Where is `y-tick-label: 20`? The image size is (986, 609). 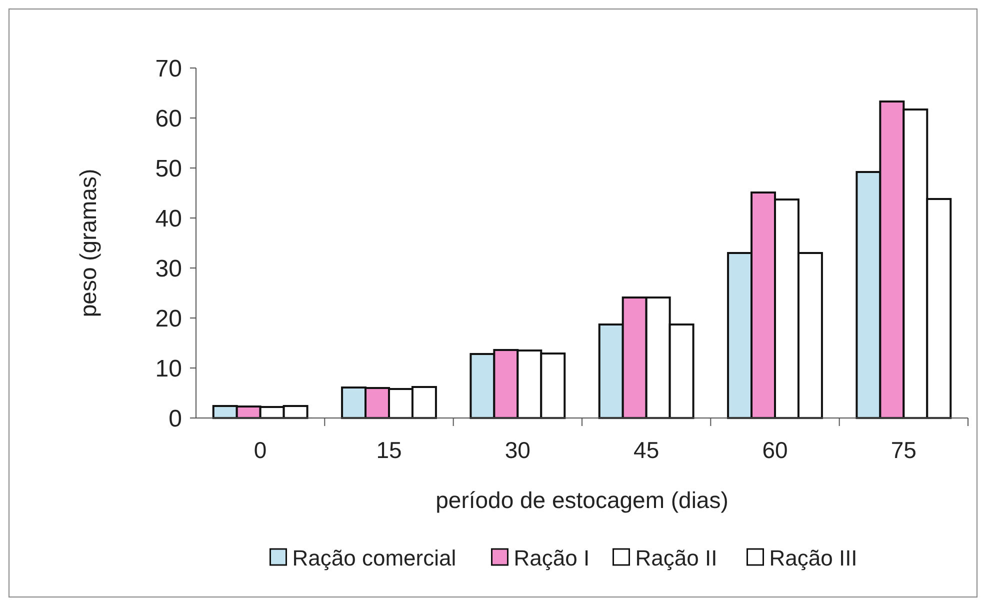
y-tick-label: 20 is located at coordinates (168, 318).